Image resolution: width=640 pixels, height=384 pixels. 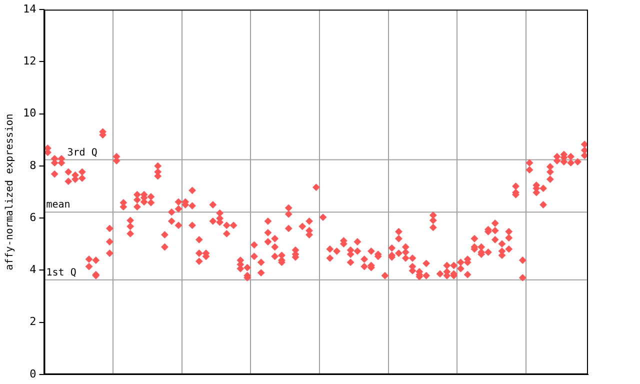 I want to click on y-tick-label: 0, so click(x=33, y=373).